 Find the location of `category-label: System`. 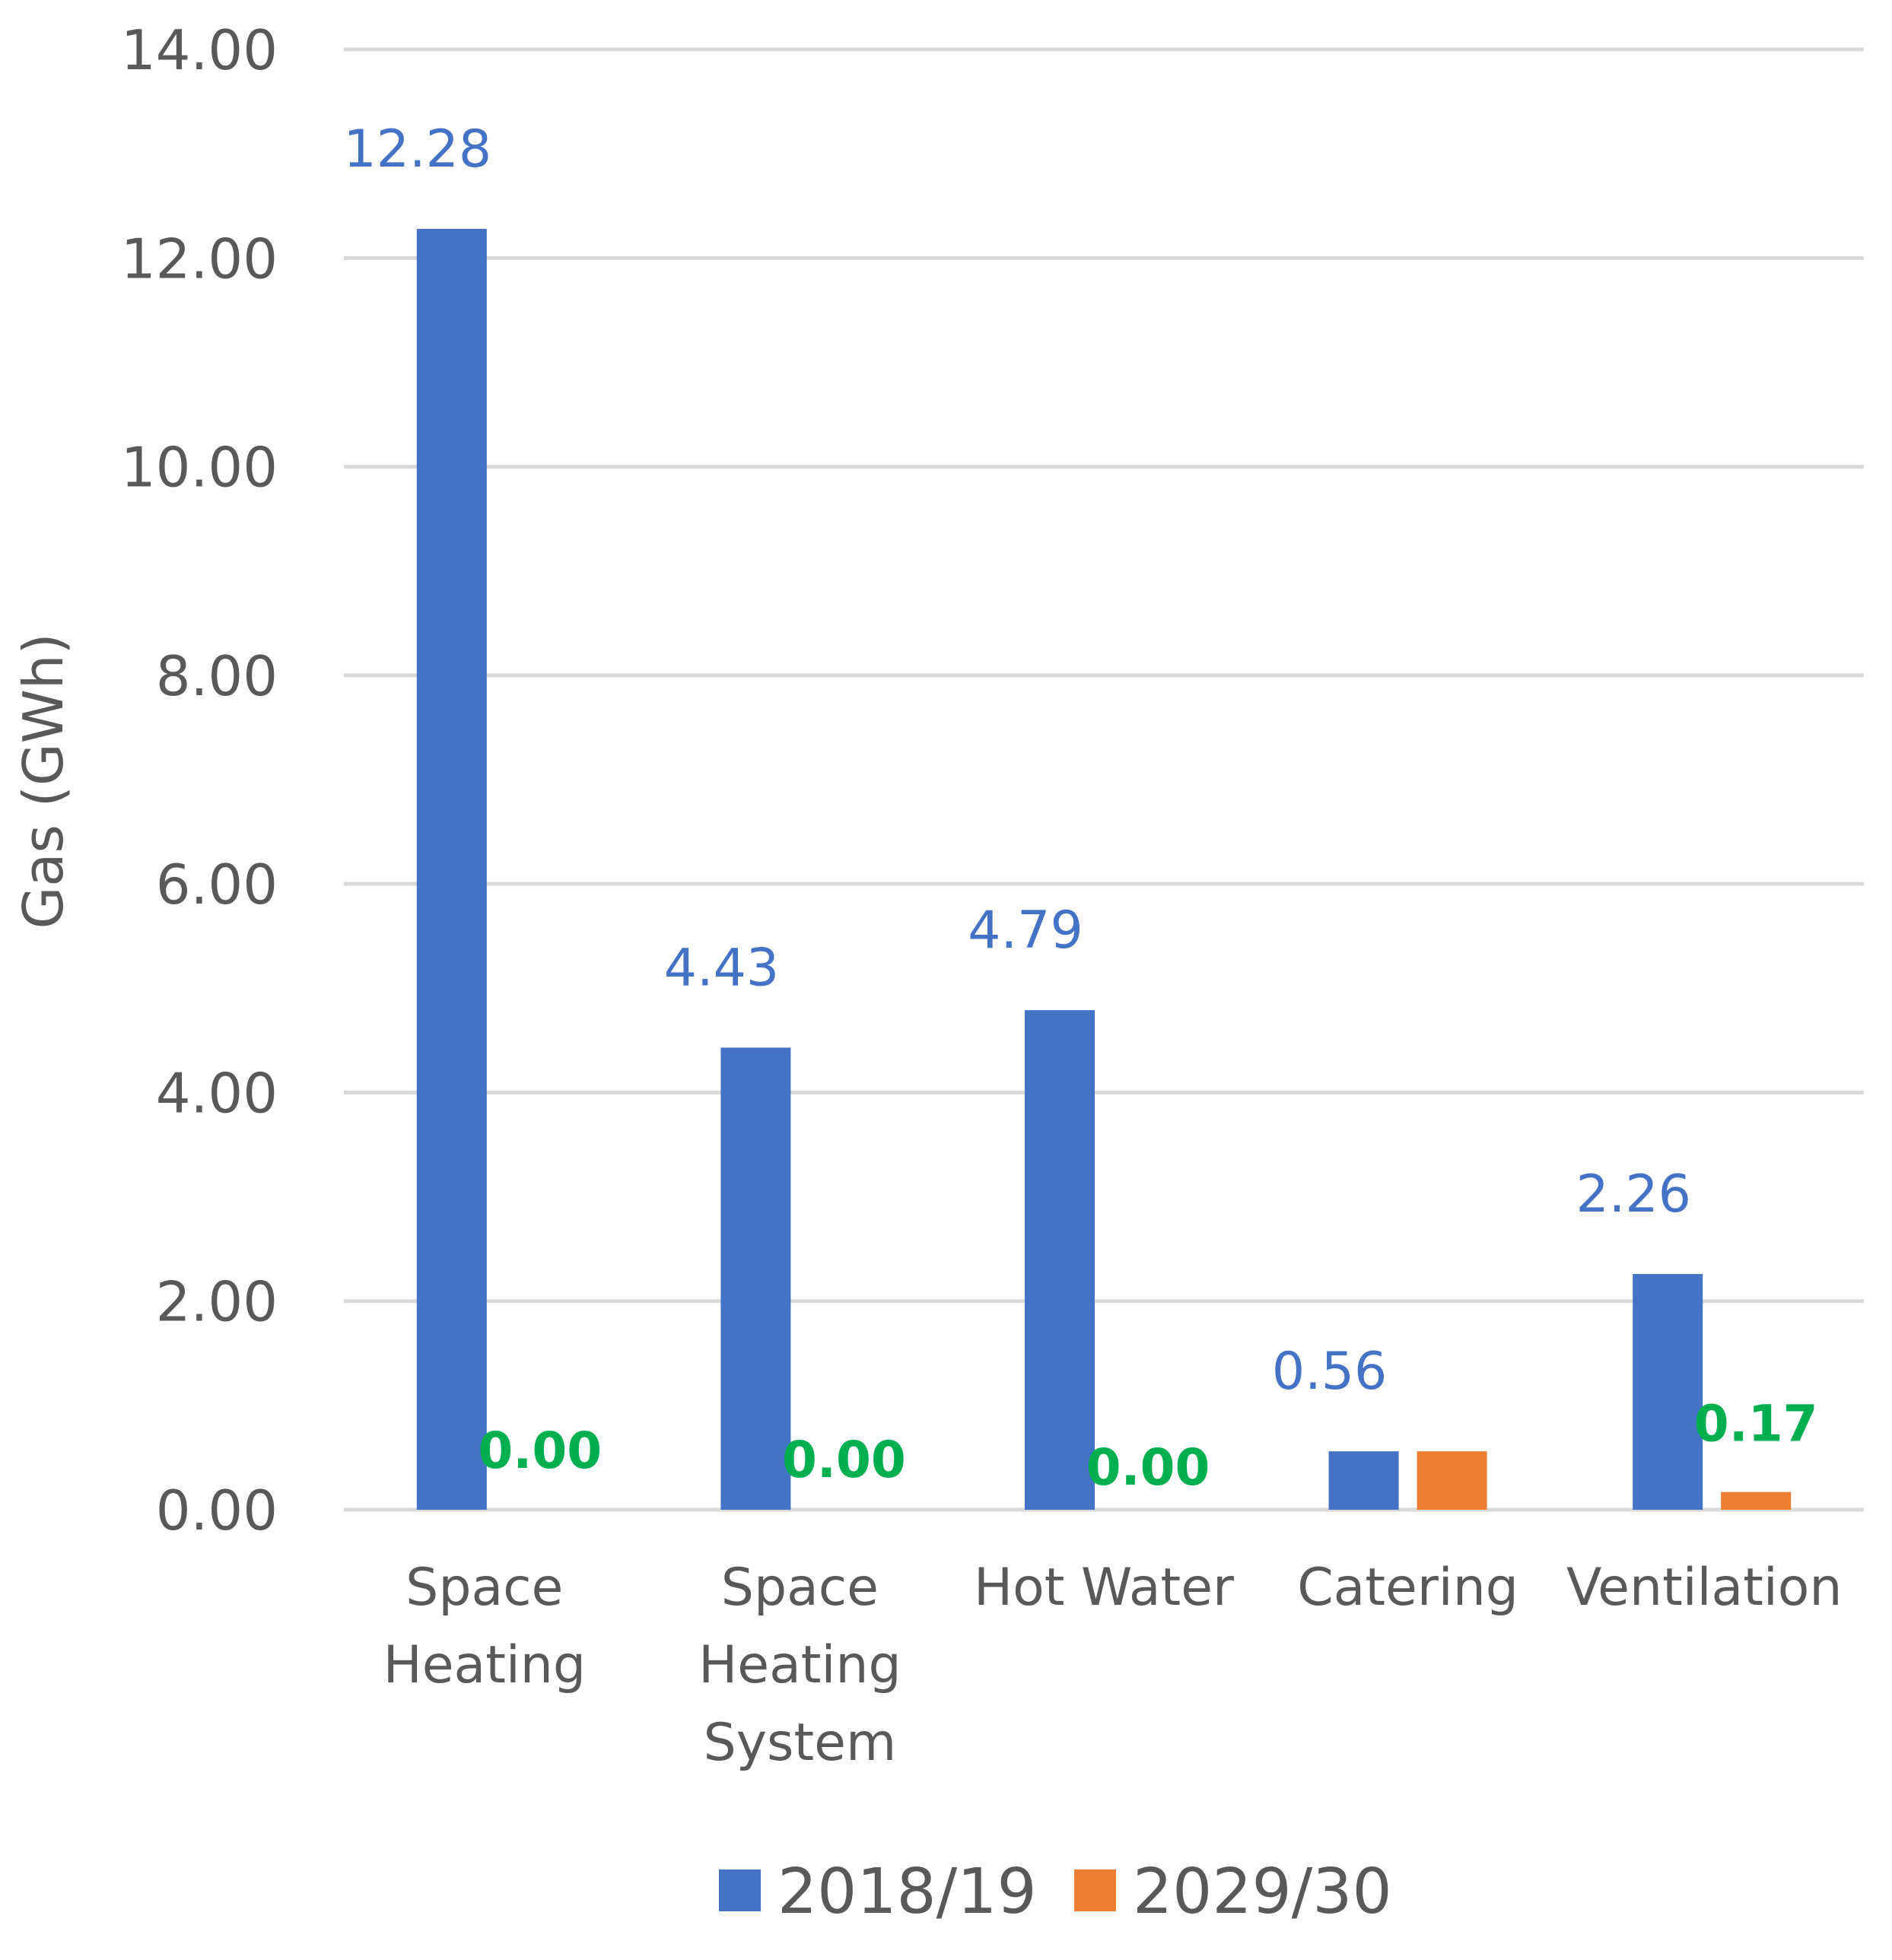

category-label: System is located at coordinates (801, 1743).